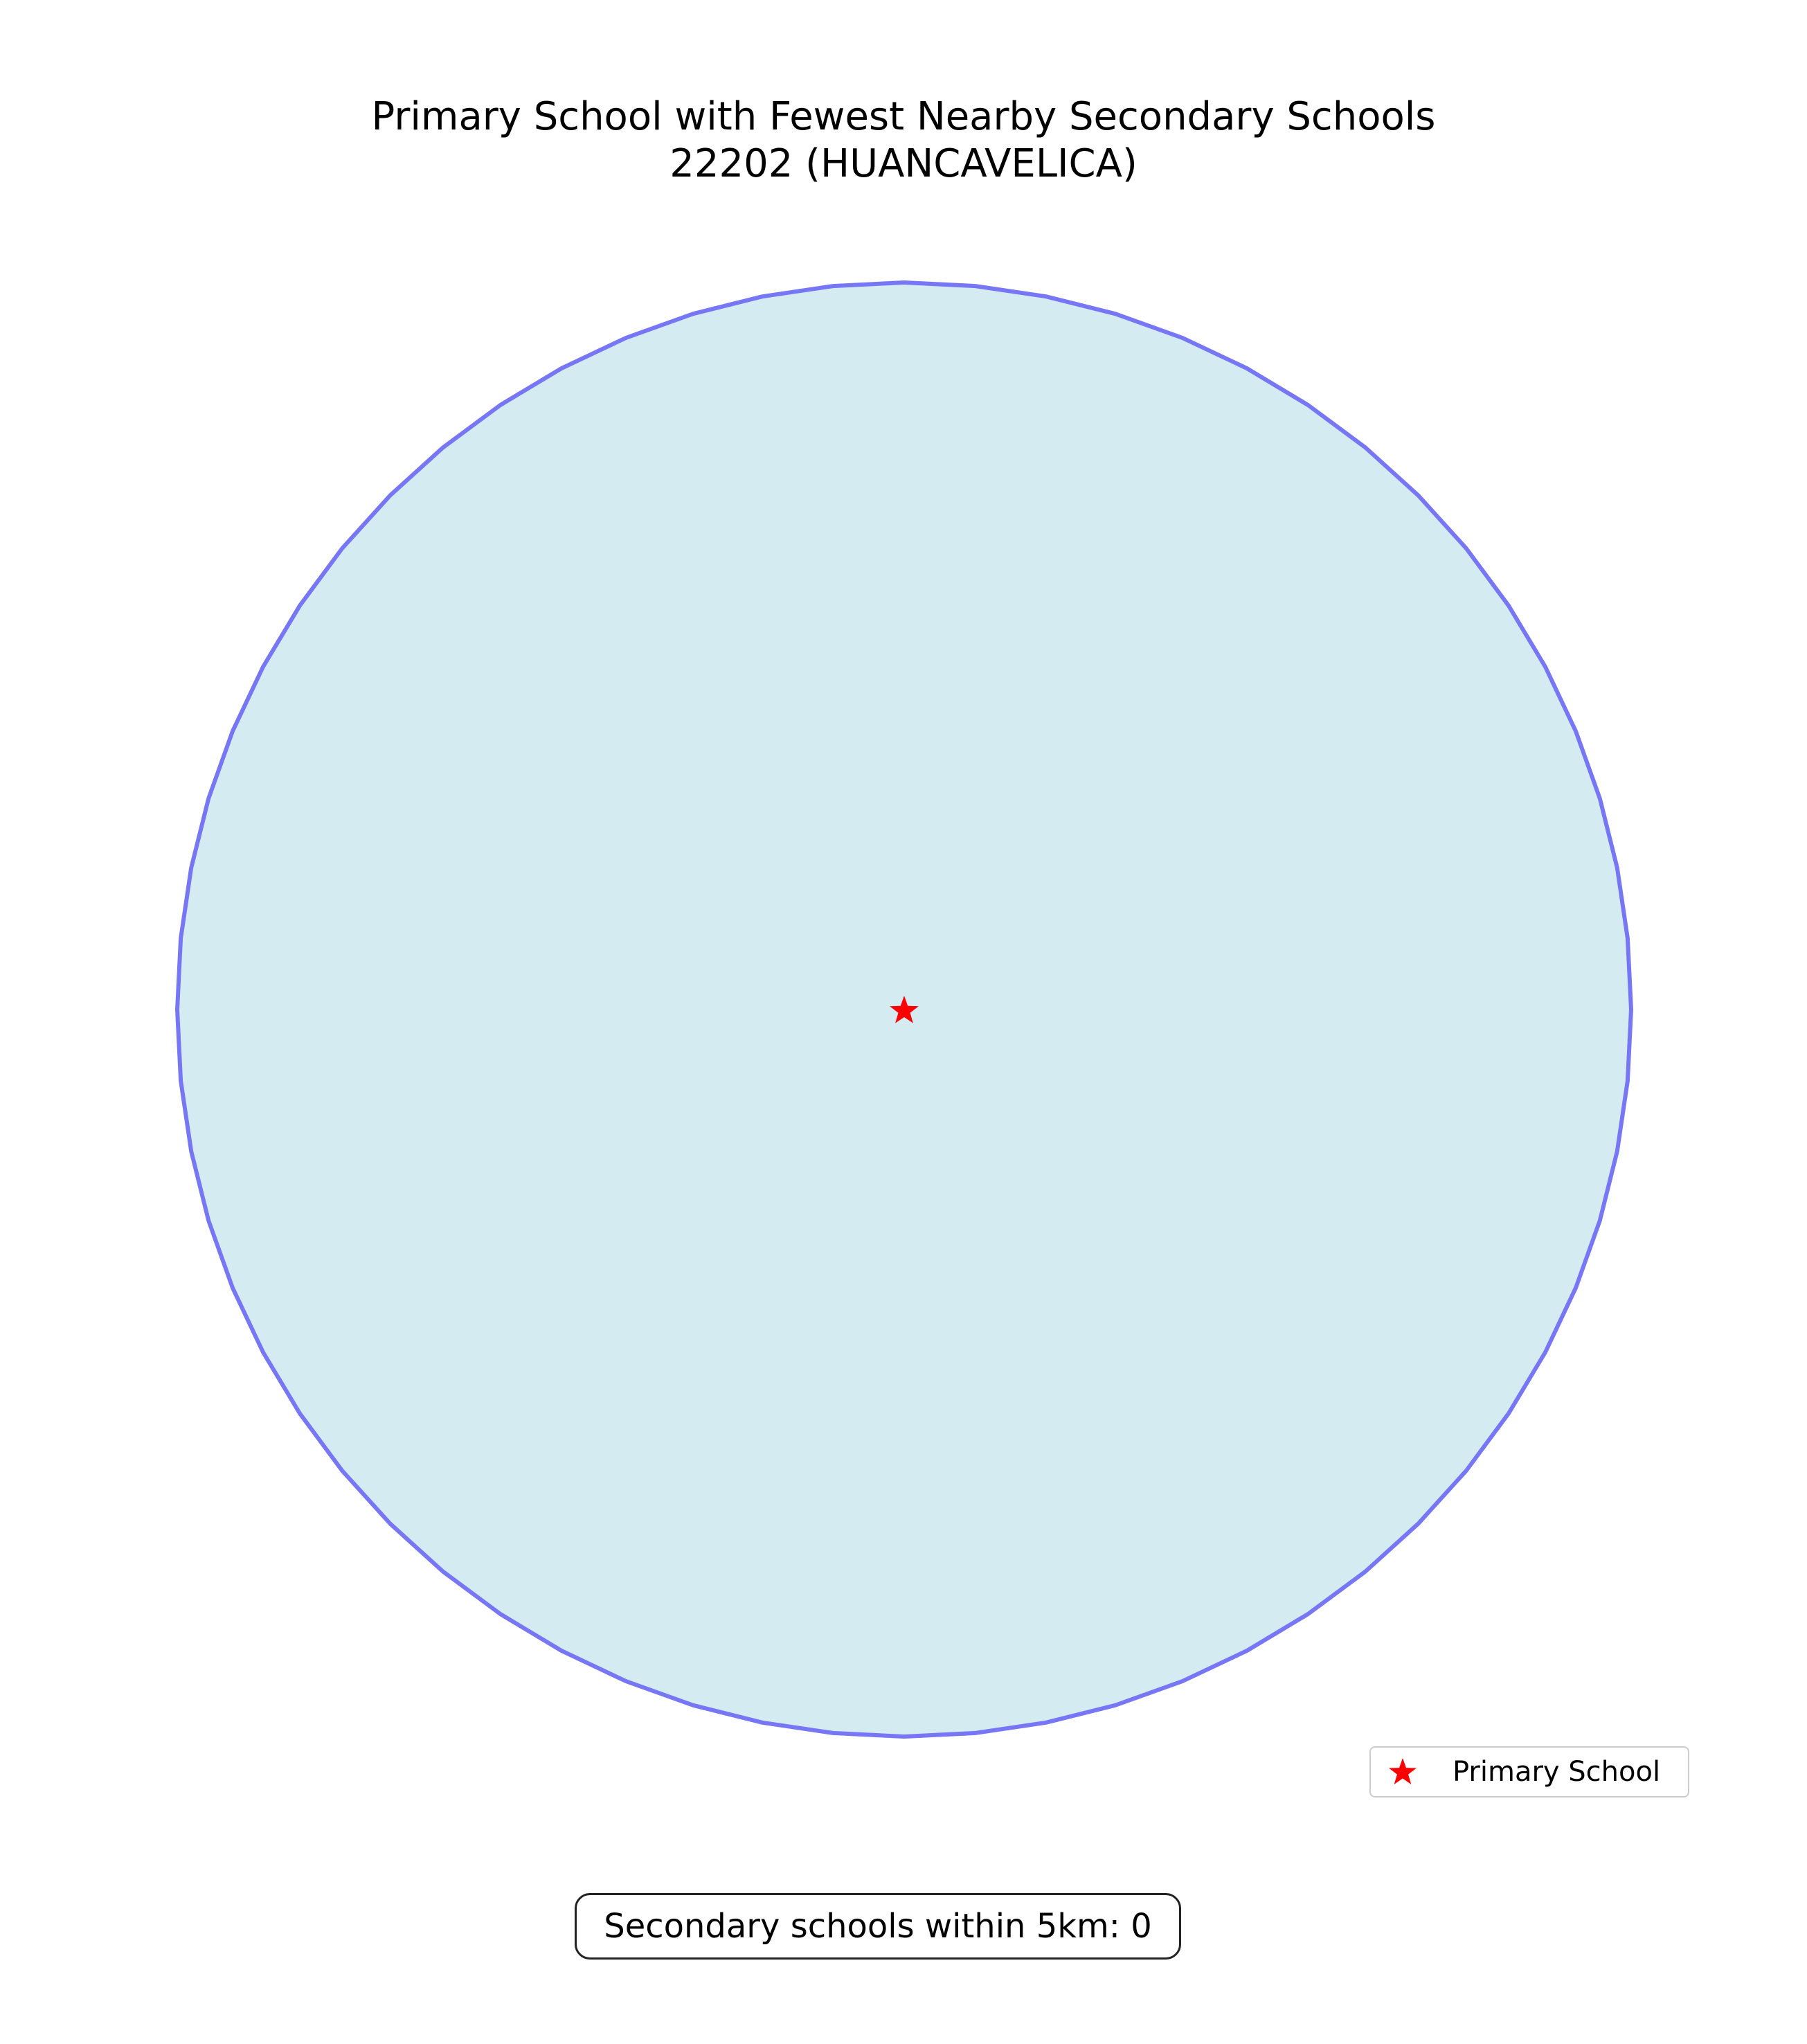 Image resolution: width=1807 pixels, height=2044 pixels. Describe the element at coordinates (1557, 1772) in the screenshot. I see `legend-label-primary-school: Primary School` at that location.